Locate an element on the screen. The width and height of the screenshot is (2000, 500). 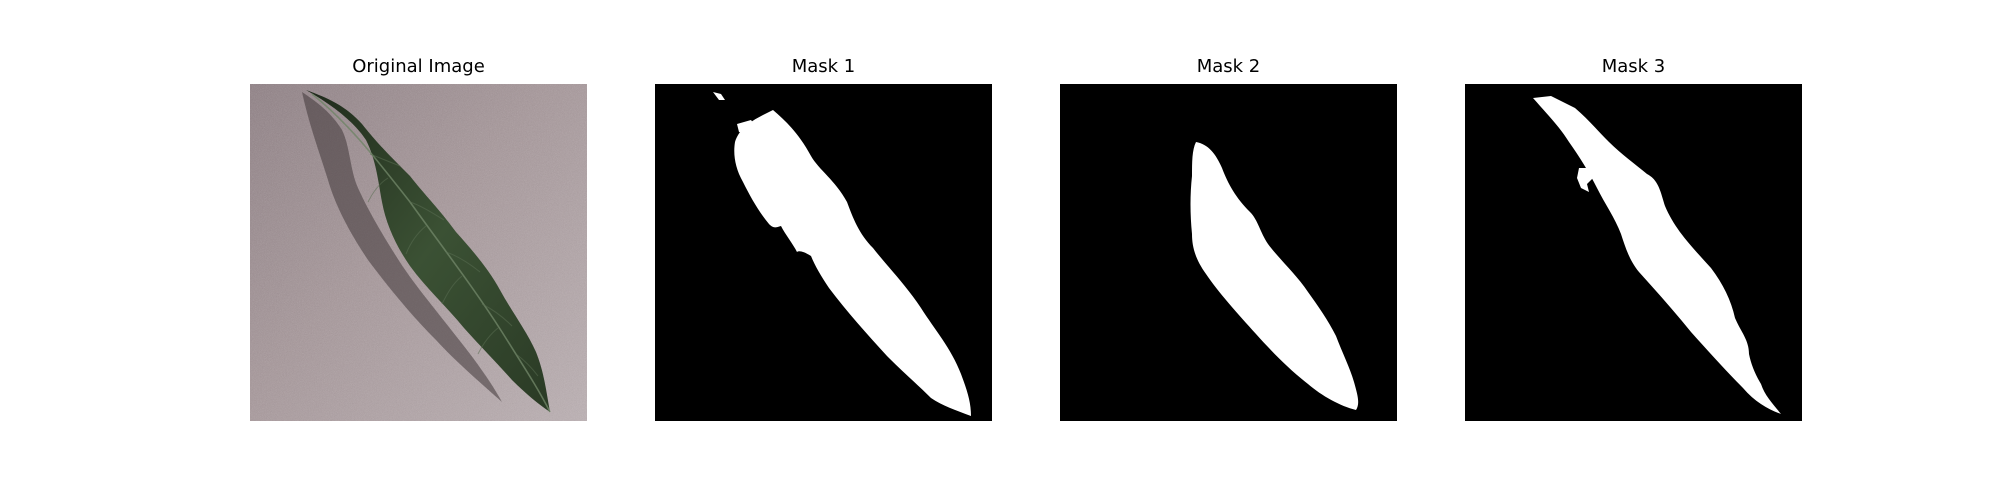
panel-mask-1: Mask 1 is located at coordinates (823, 238).